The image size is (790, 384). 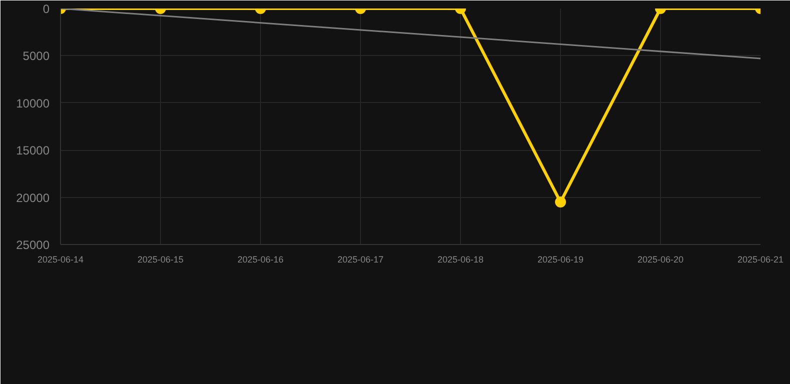 I want to click on y-tick-label: 5000, so click(x=36, y=56).